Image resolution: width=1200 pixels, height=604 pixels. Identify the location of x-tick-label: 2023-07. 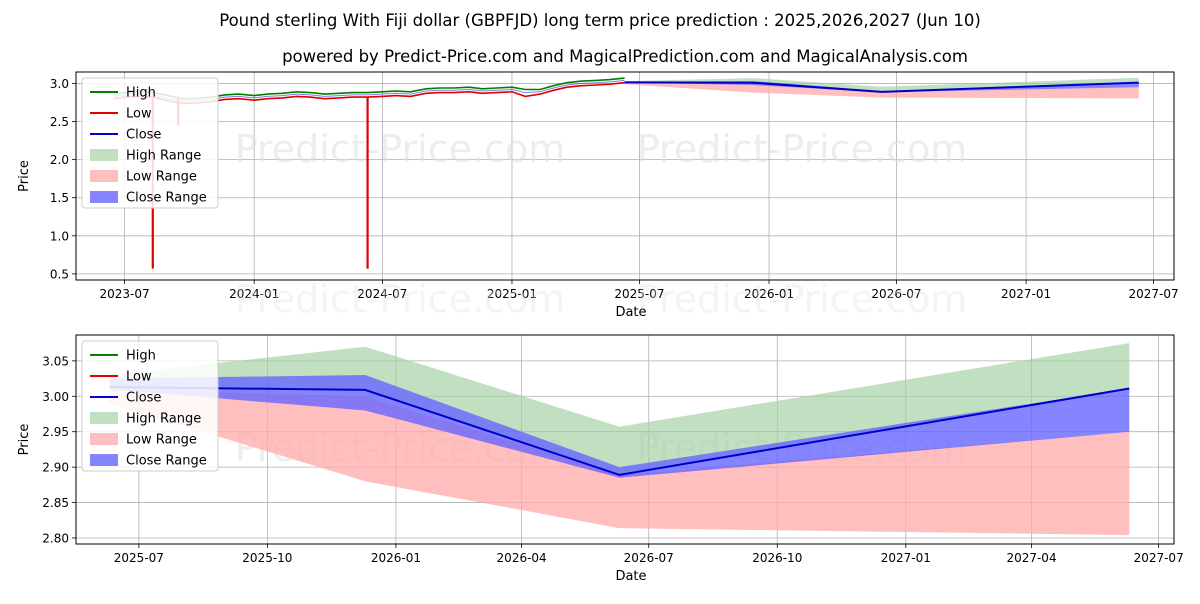
(125, 294).